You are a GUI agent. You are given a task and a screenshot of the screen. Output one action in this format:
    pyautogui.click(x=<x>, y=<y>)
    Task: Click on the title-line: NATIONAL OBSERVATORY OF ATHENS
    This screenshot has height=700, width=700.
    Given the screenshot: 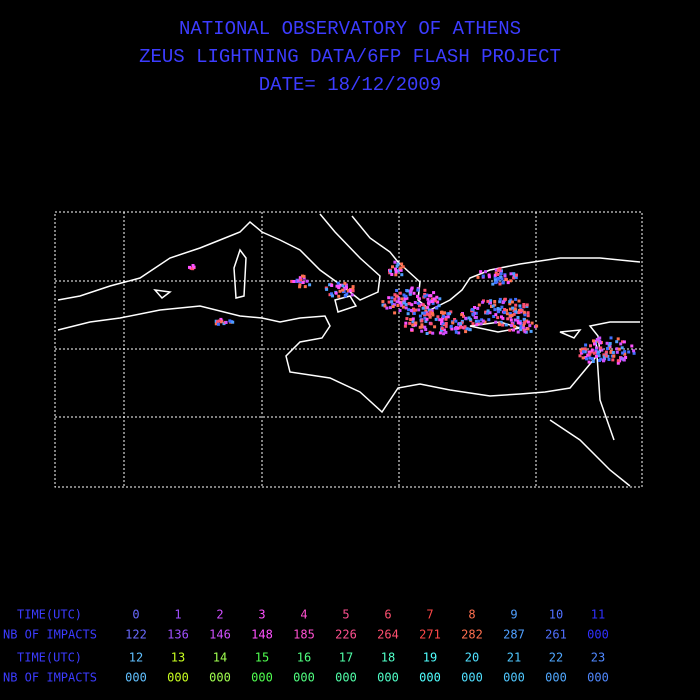 What is the action you would take?
    pyautogui.click(x=350, y=29)
    